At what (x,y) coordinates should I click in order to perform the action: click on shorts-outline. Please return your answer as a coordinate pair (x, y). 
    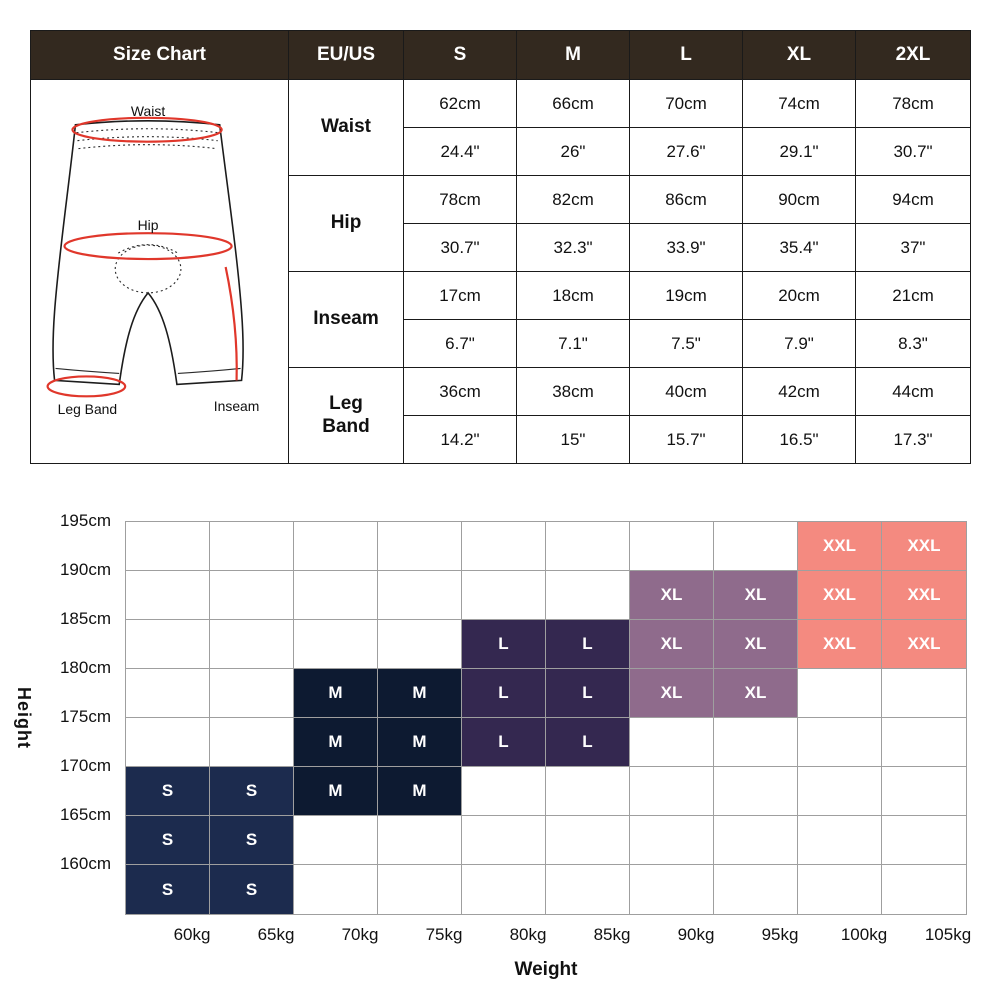
    Looking at the image, I should click on (148, 253).